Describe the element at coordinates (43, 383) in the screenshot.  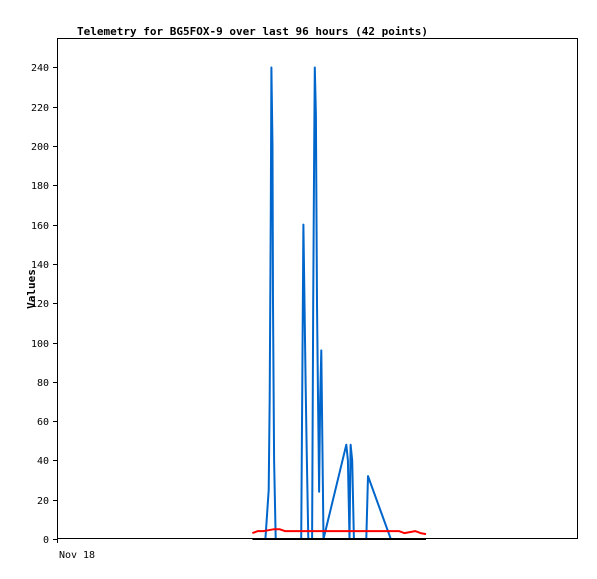
I see `y-tick-label: 80` at that location.